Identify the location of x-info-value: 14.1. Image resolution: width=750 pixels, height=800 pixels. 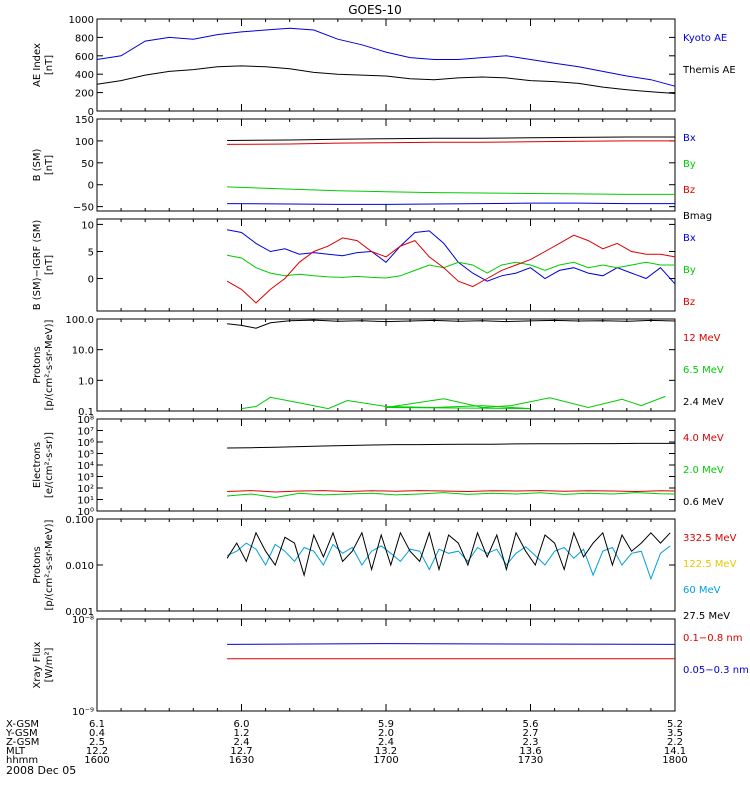
(675, 751).